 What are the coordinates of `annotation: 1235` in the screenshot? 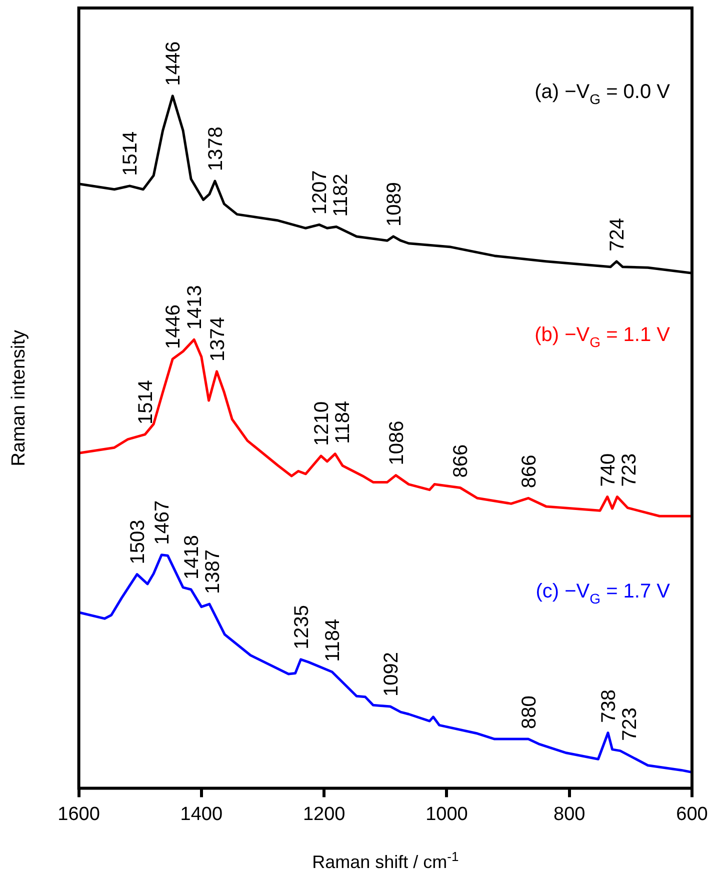 It's located at (301, 627).